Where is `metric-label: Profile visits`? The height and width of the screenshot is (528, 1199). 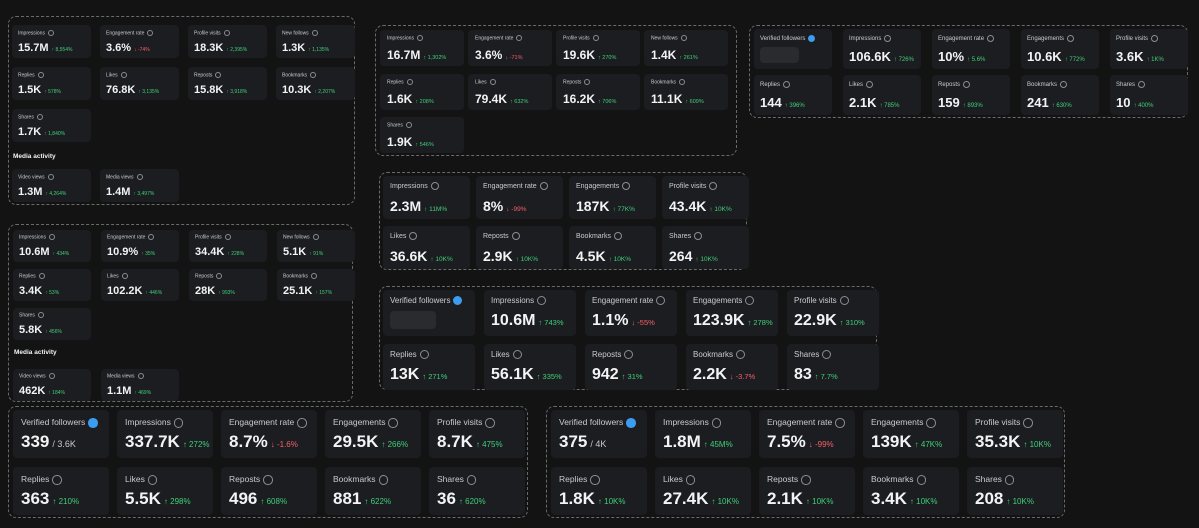 metric-label: Profile visits is located at coordinates (693, 186).